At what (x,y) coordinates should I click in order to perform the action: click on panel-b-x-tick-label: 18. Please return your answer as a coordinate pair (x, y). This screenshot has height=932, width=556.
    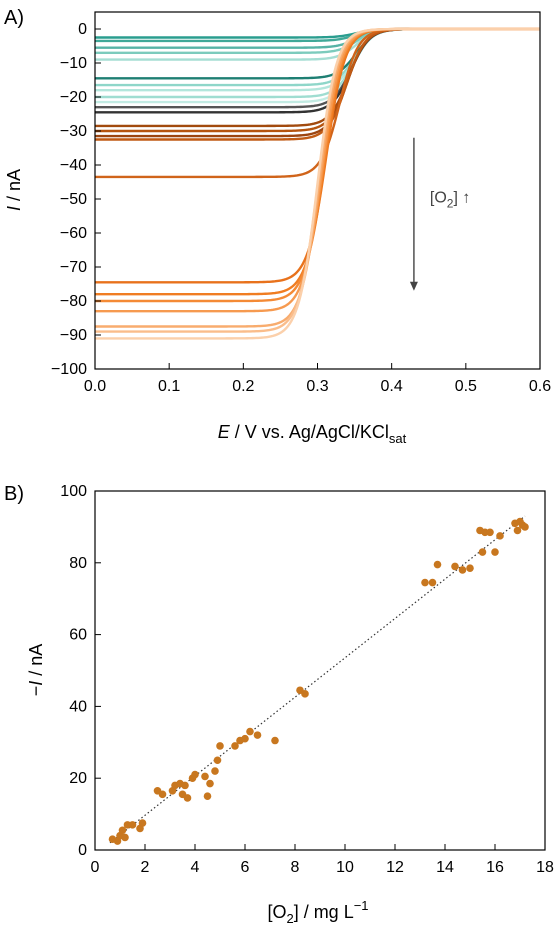
    Looking at the image, I should click on (545, 867).